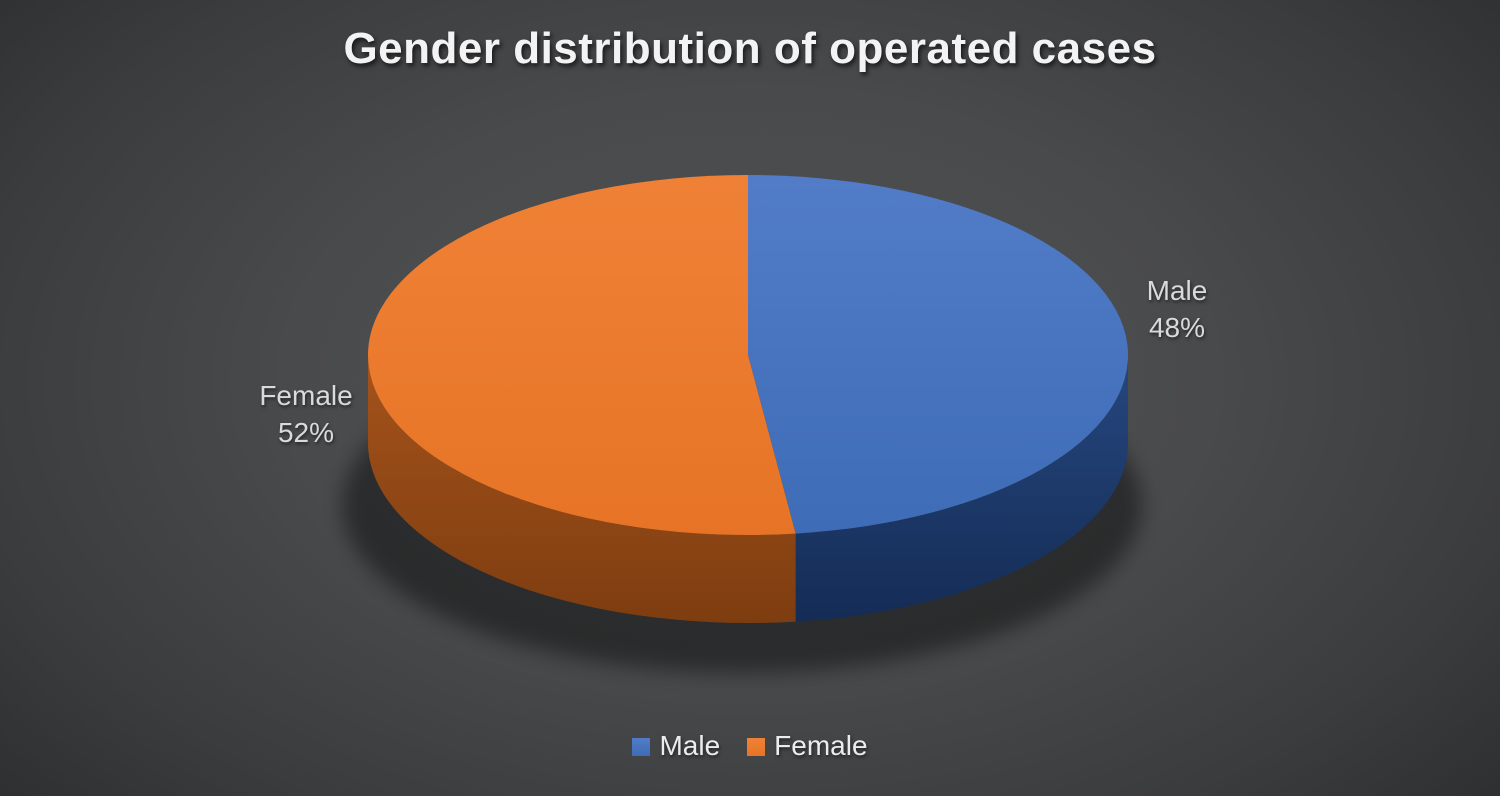 The image size is (1500, 796). Describe the element at coordinates (961, 488) in the screenshot. I see `pie-slice-male-side` at that location.